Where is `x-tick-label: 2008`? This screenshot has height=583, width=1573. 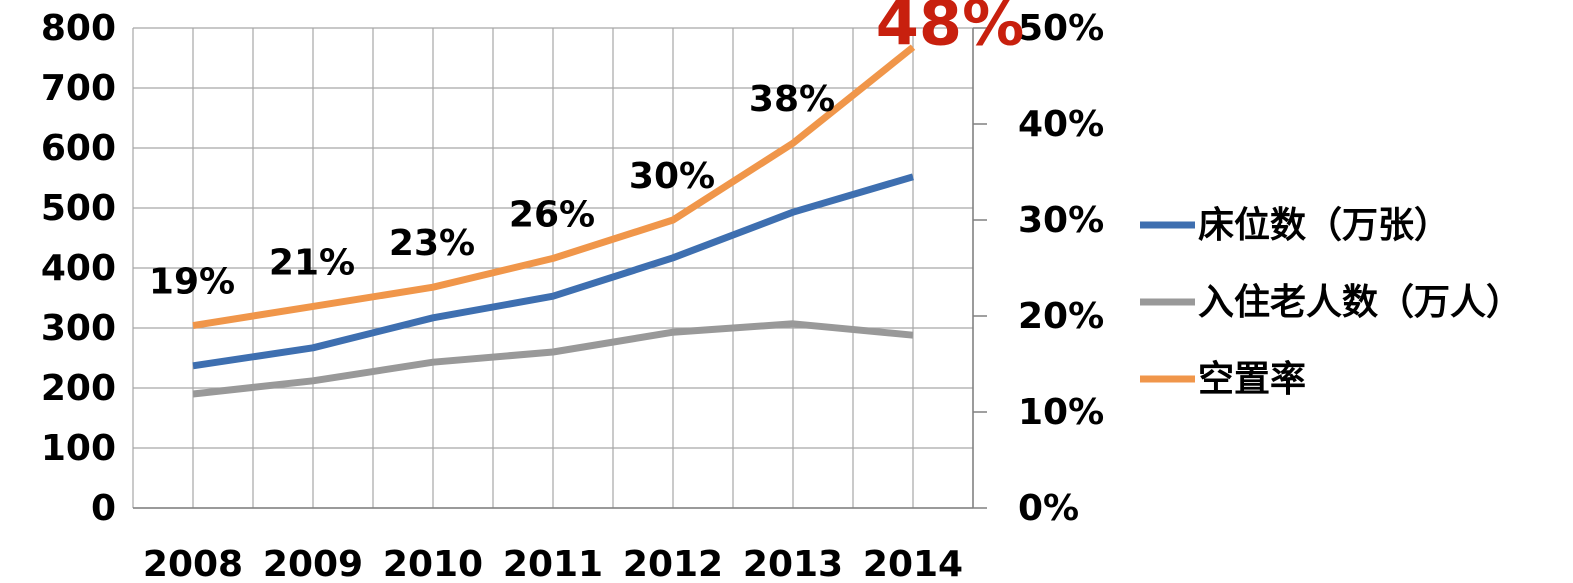
x-tick-label: 2008 is located at coordinates (193, 563).